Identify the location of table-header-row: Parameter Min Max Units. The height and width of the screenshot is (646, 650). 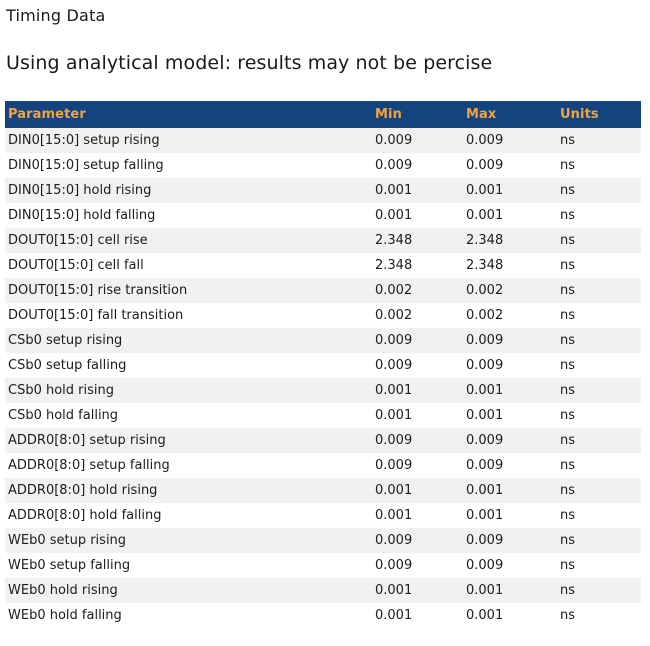
(323, 114).